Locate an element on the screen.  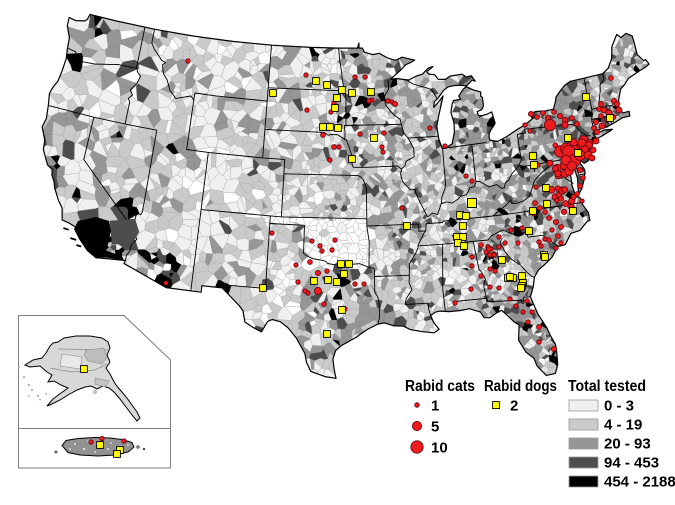
svg-text: 20 - 93 is located at coordinates (627, 444).